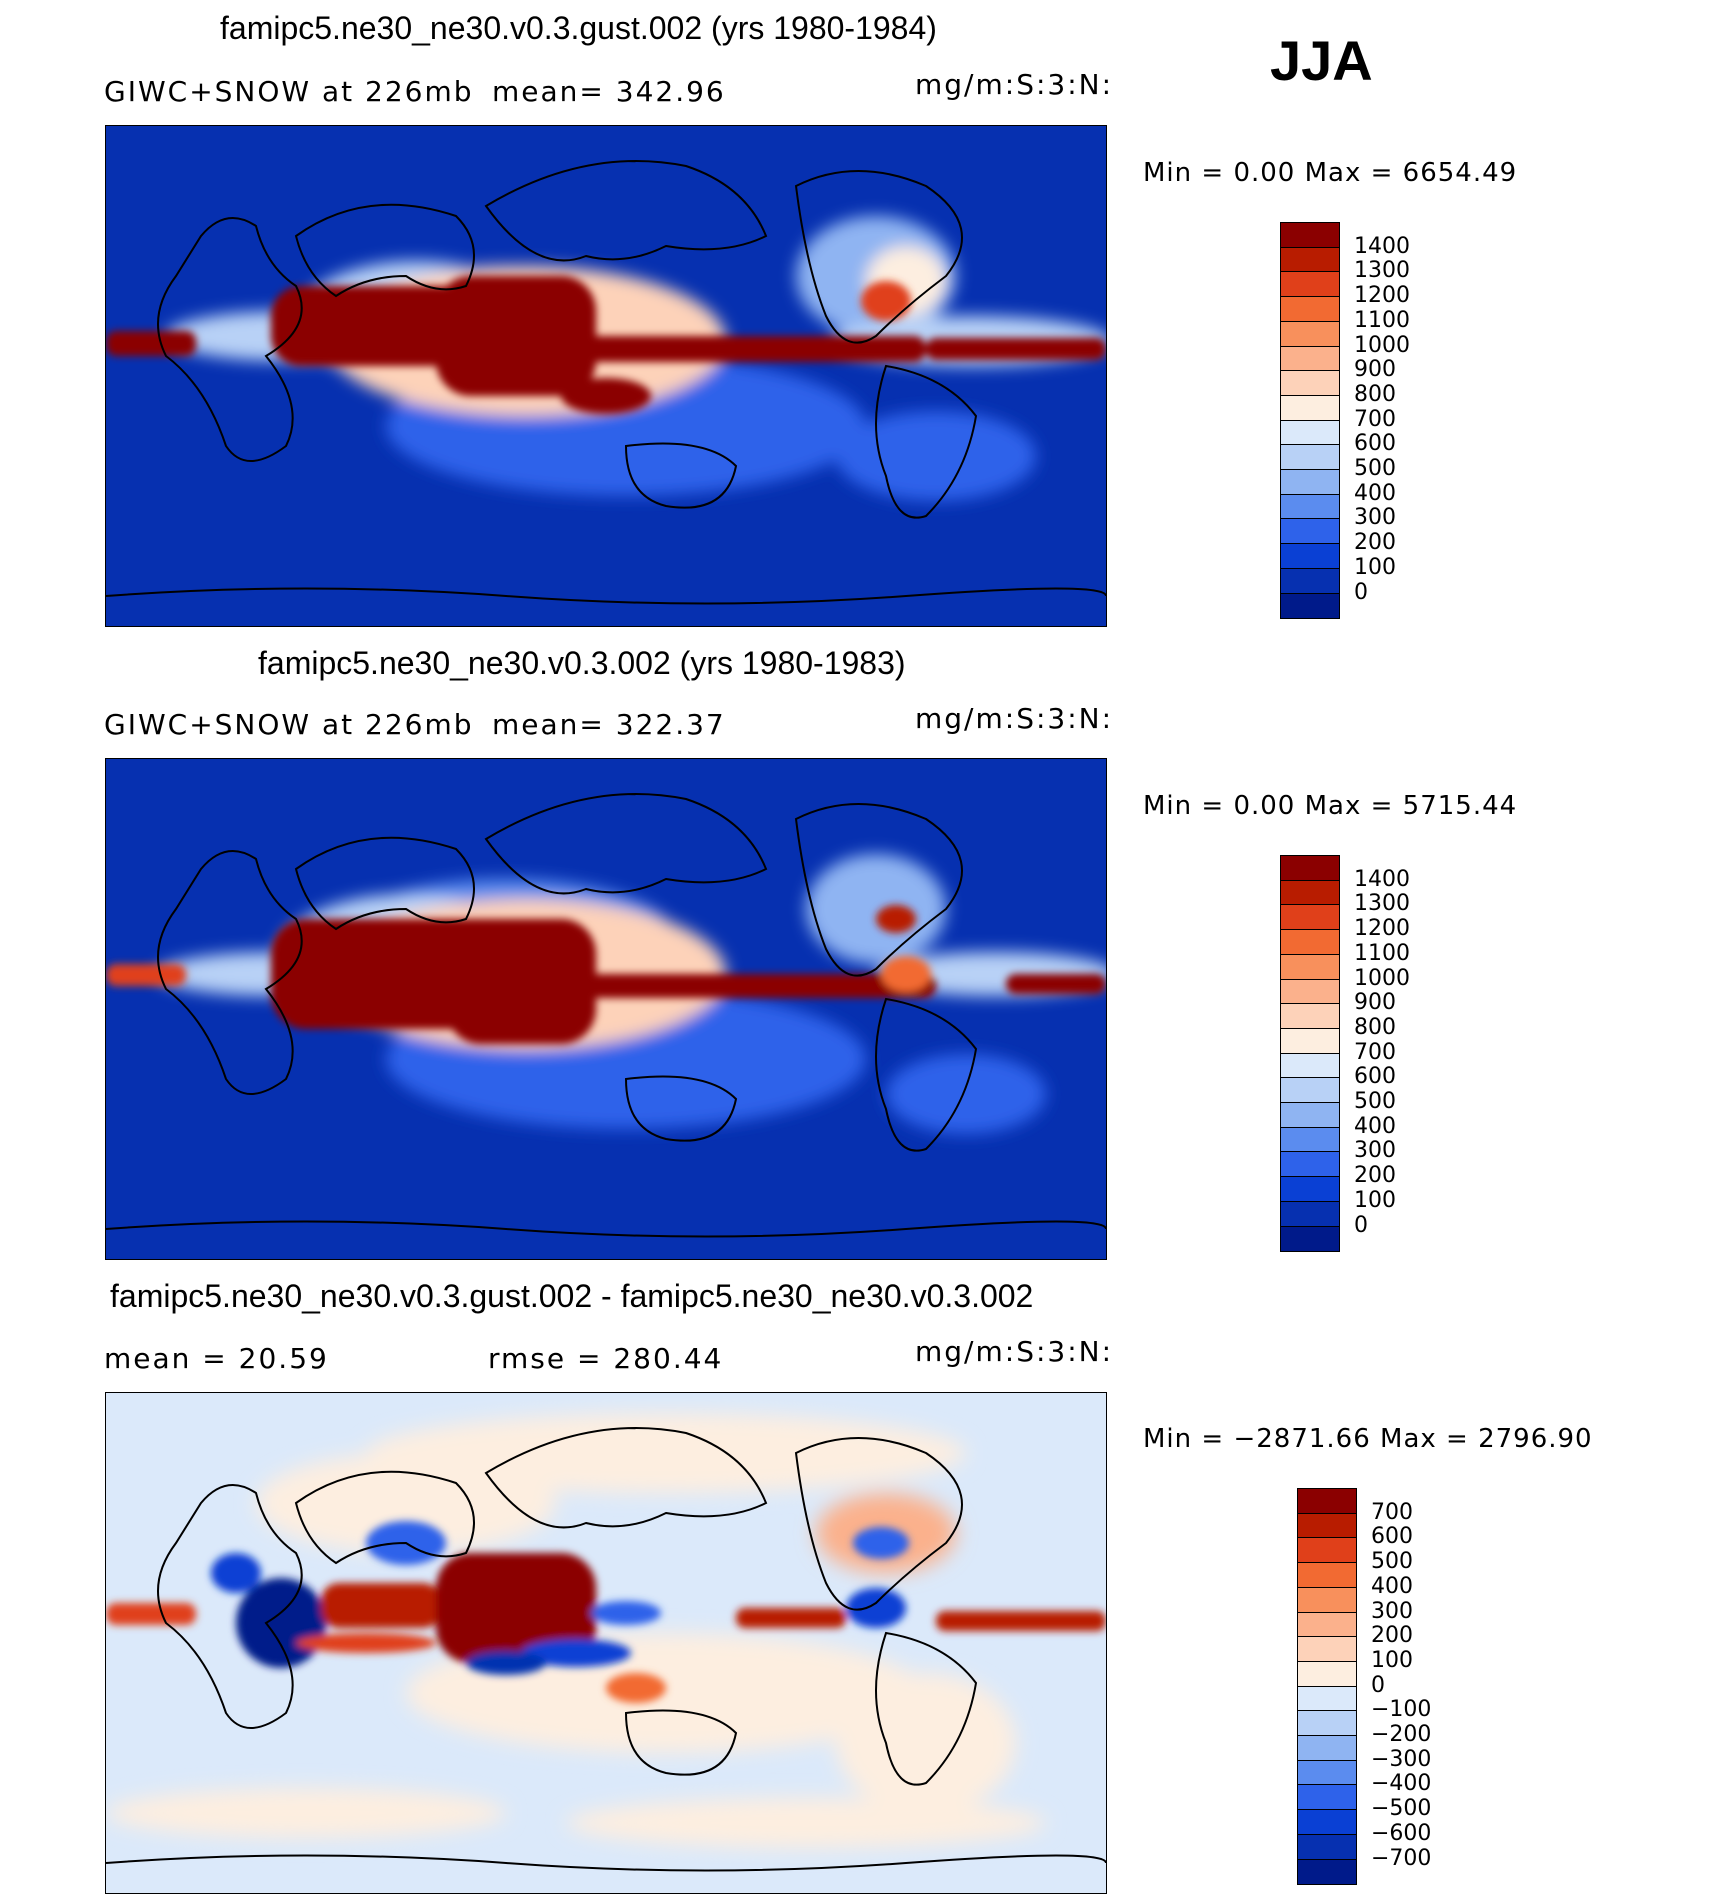 The image size is (1710, 1902). I want to click on colorbar-tick-label: −500, so click(1401, 1809).